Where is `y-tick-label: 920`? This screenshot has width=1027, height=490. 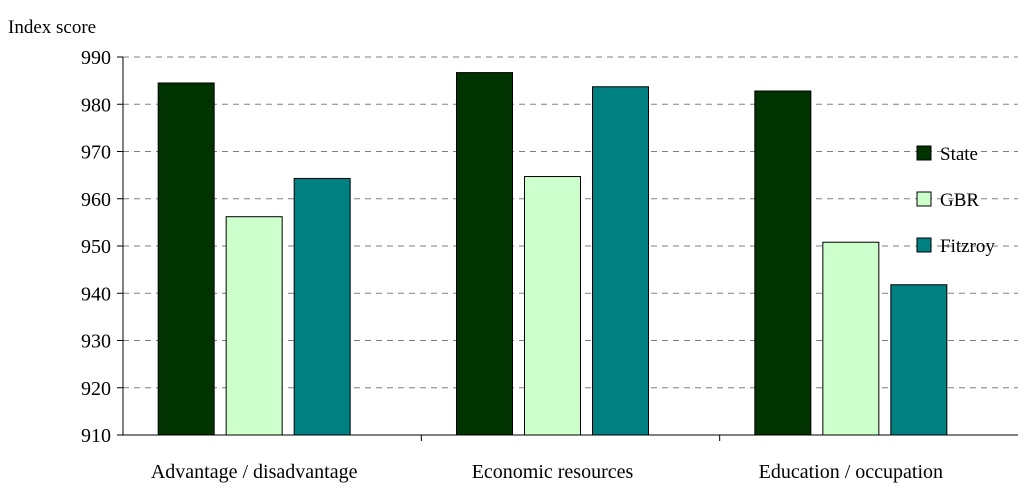 y-tick-label: 920 is located at coordinates (96, 389).